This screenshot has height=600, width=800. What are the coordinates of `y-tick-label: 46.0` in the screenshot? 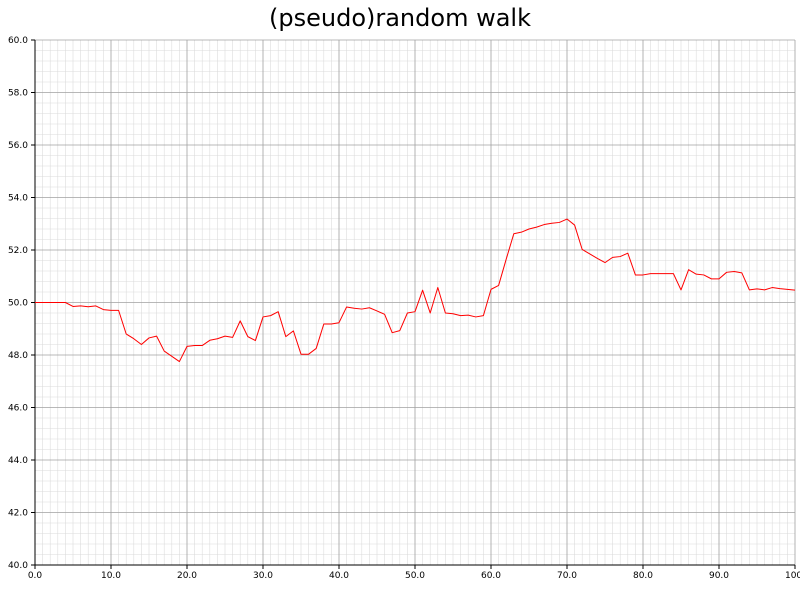 It's located at (18, 409).